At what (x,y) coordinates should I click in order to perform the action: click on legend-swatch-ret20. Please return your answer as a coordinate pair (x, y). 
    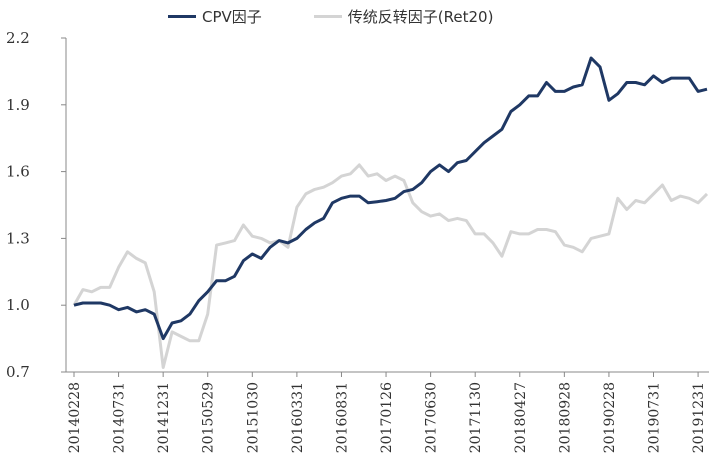
    Looking at the image, I should click on (327, 16).